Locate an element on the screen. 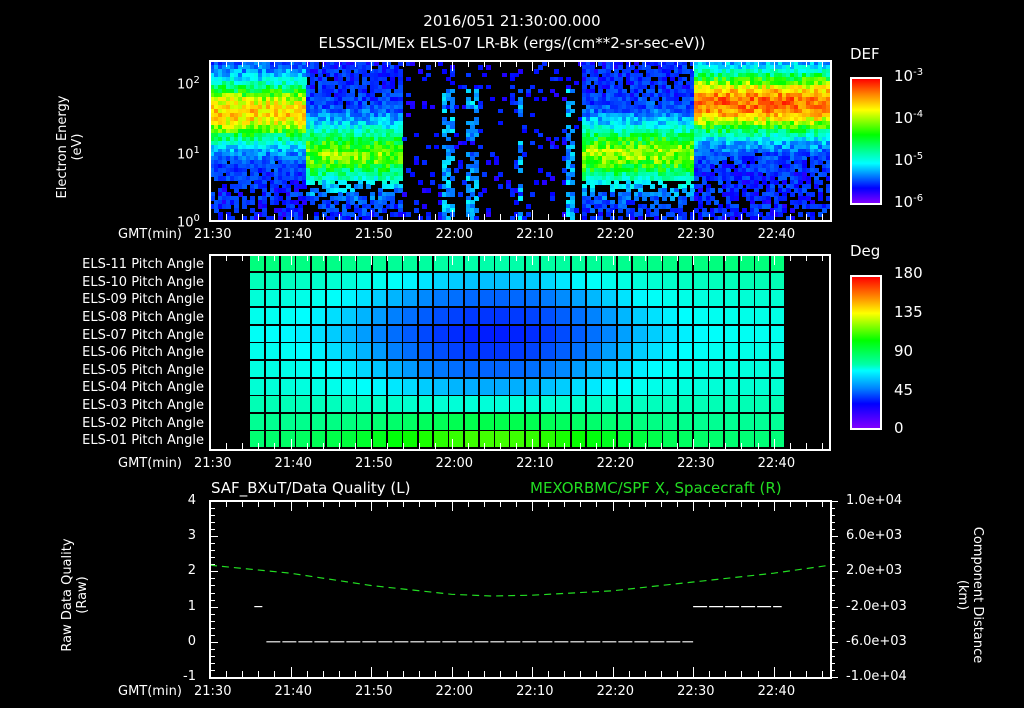 This screenshot has height=708, width=1024. time-tick-label: 22:00 is located at coordinates (454, 692).